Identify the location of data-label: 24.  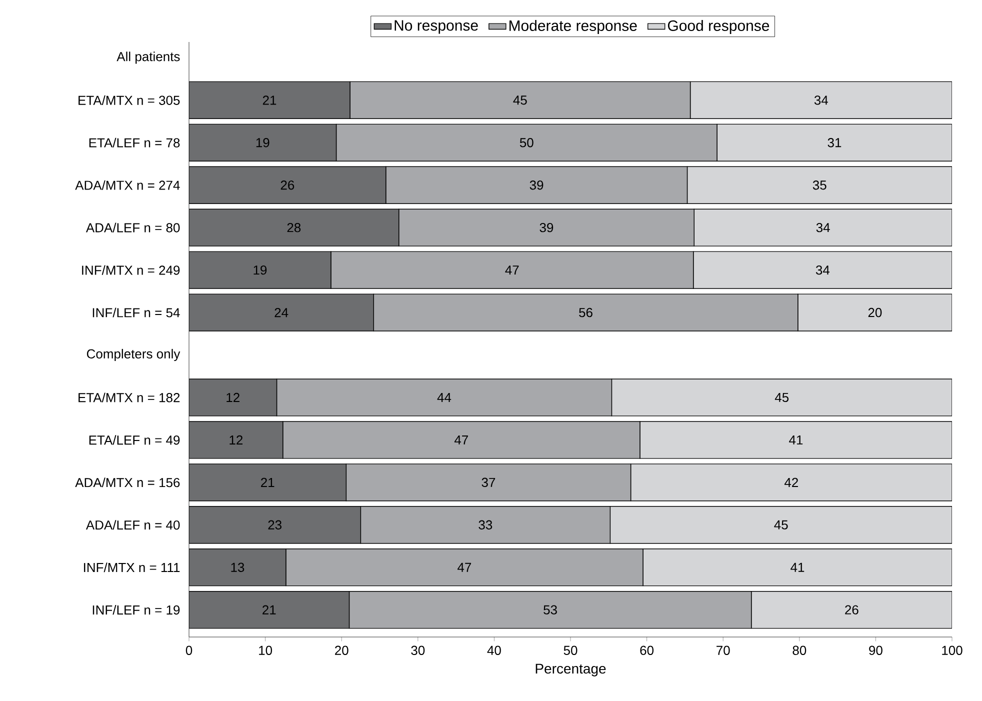
(281, 313).